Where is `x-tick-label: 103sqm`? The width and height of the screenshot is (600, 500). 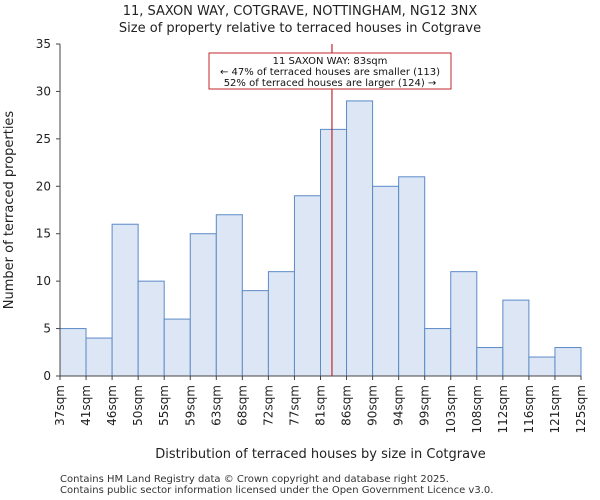
x-tick-label: 103sqm is located at coordinates (451, 409).